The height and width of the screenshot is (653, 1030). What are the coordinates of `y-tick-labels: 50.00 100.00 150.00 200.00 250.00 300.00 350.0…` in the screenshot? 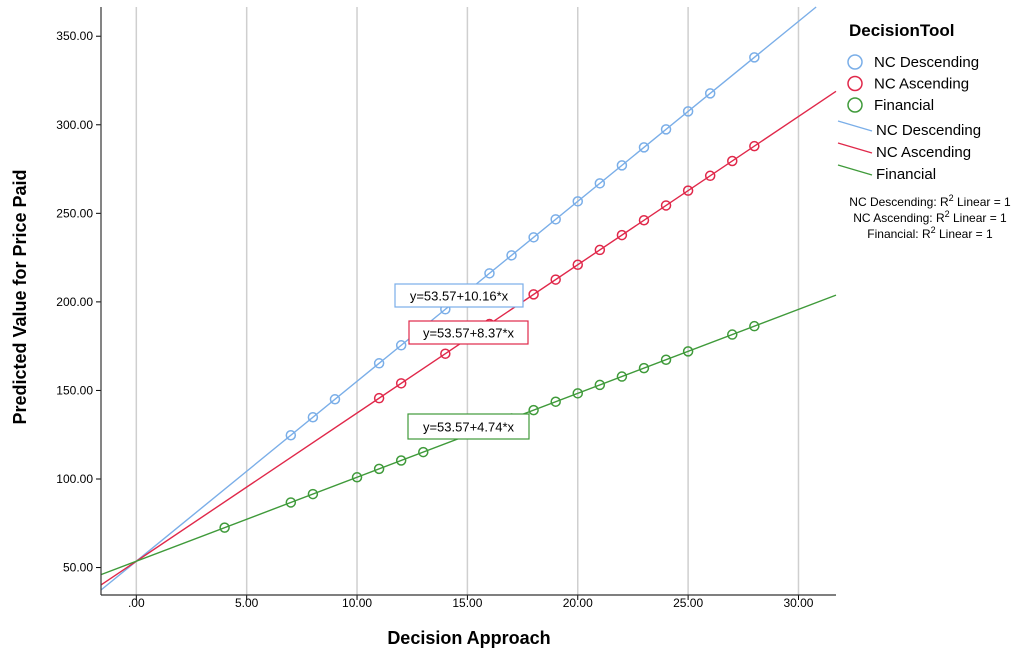 It's located at (74, 301).